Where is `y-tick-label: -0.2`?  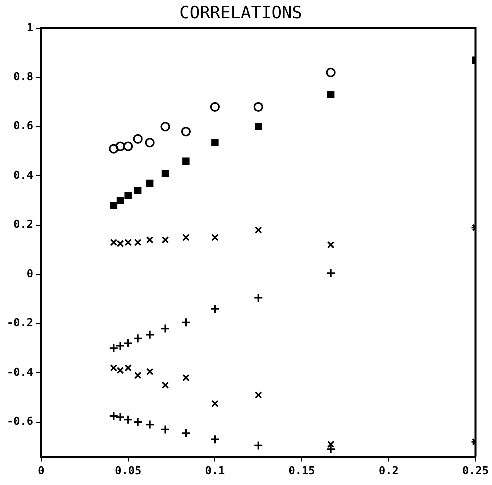
y-tick-label: -0.2 is located at coordinates (20, 323).